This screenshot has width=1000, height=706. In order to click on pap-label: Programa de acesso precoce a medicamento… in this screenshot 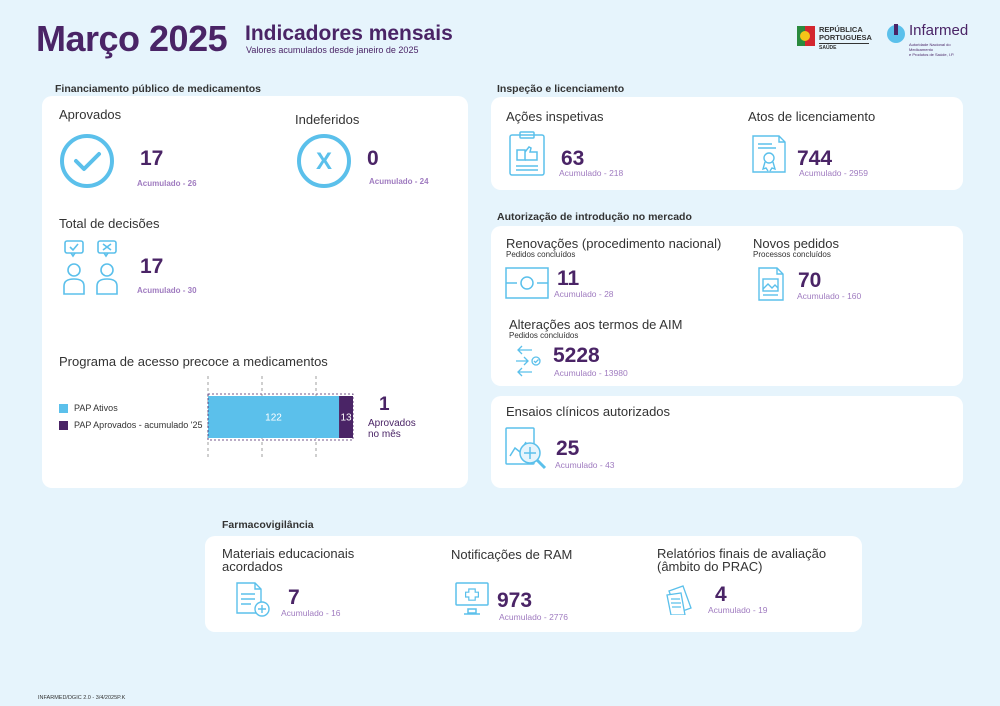, I will do `click(193, 361)`.